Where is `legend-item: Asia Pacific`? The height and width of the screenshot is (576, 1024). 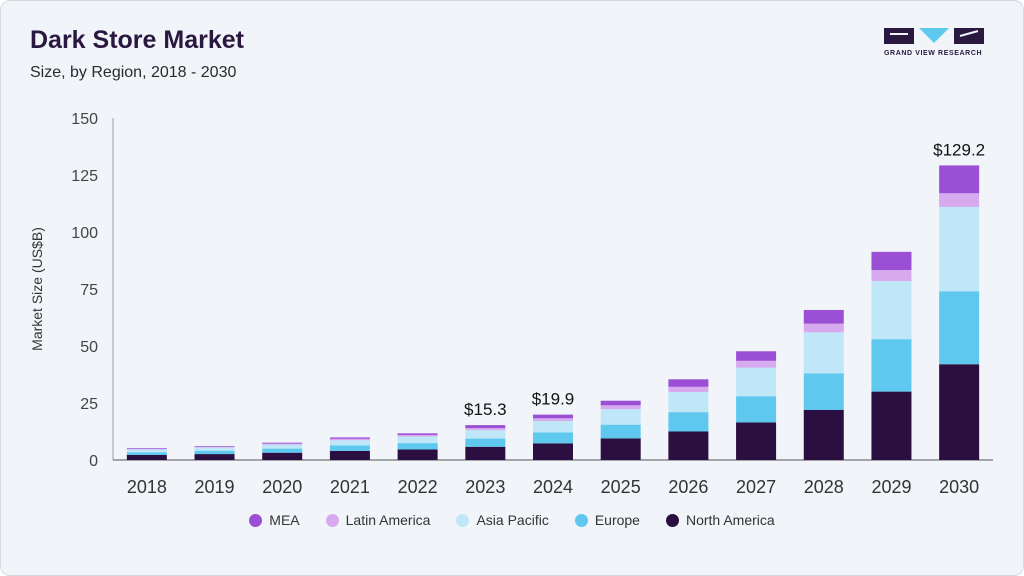
legend-item: Asia Pacific is located at coordinates (502, 520).